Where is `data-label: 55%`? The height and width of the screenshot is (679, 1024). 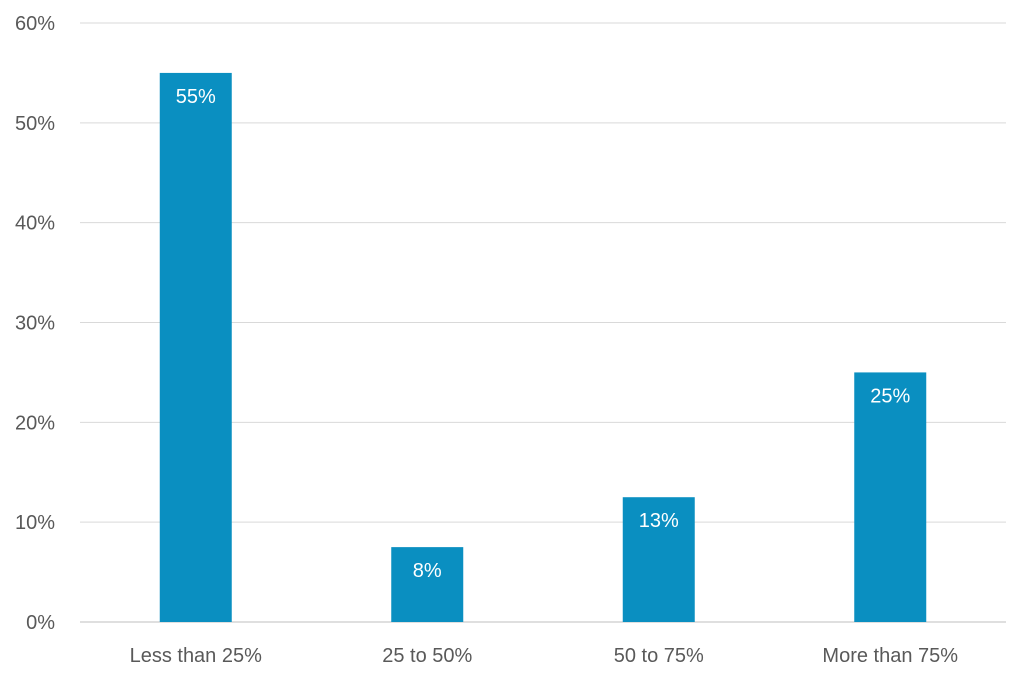
data-label: 55% is located at coordinates (196, 97).